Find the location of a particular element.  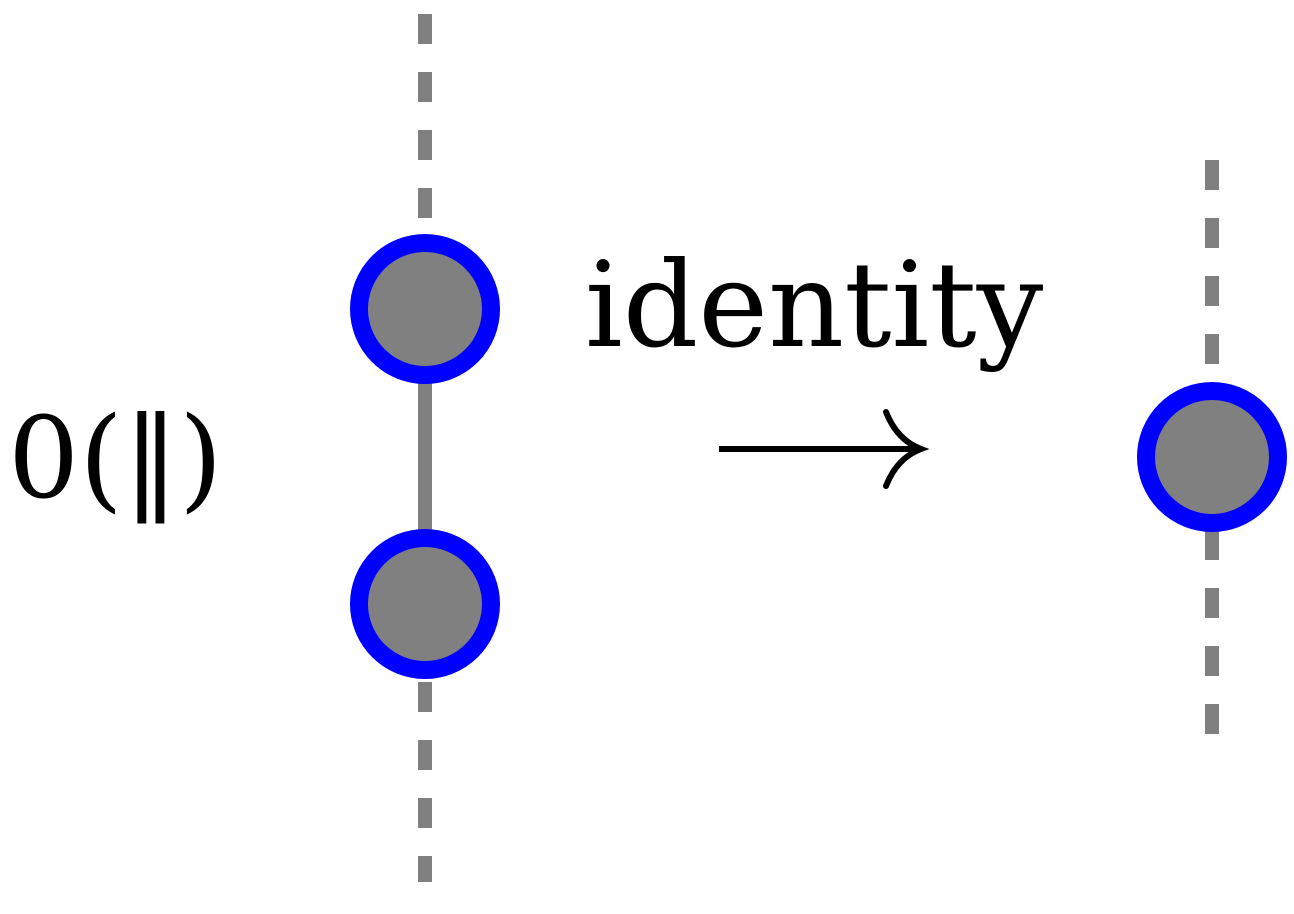

right-node is located at coordinates (1212, 457).